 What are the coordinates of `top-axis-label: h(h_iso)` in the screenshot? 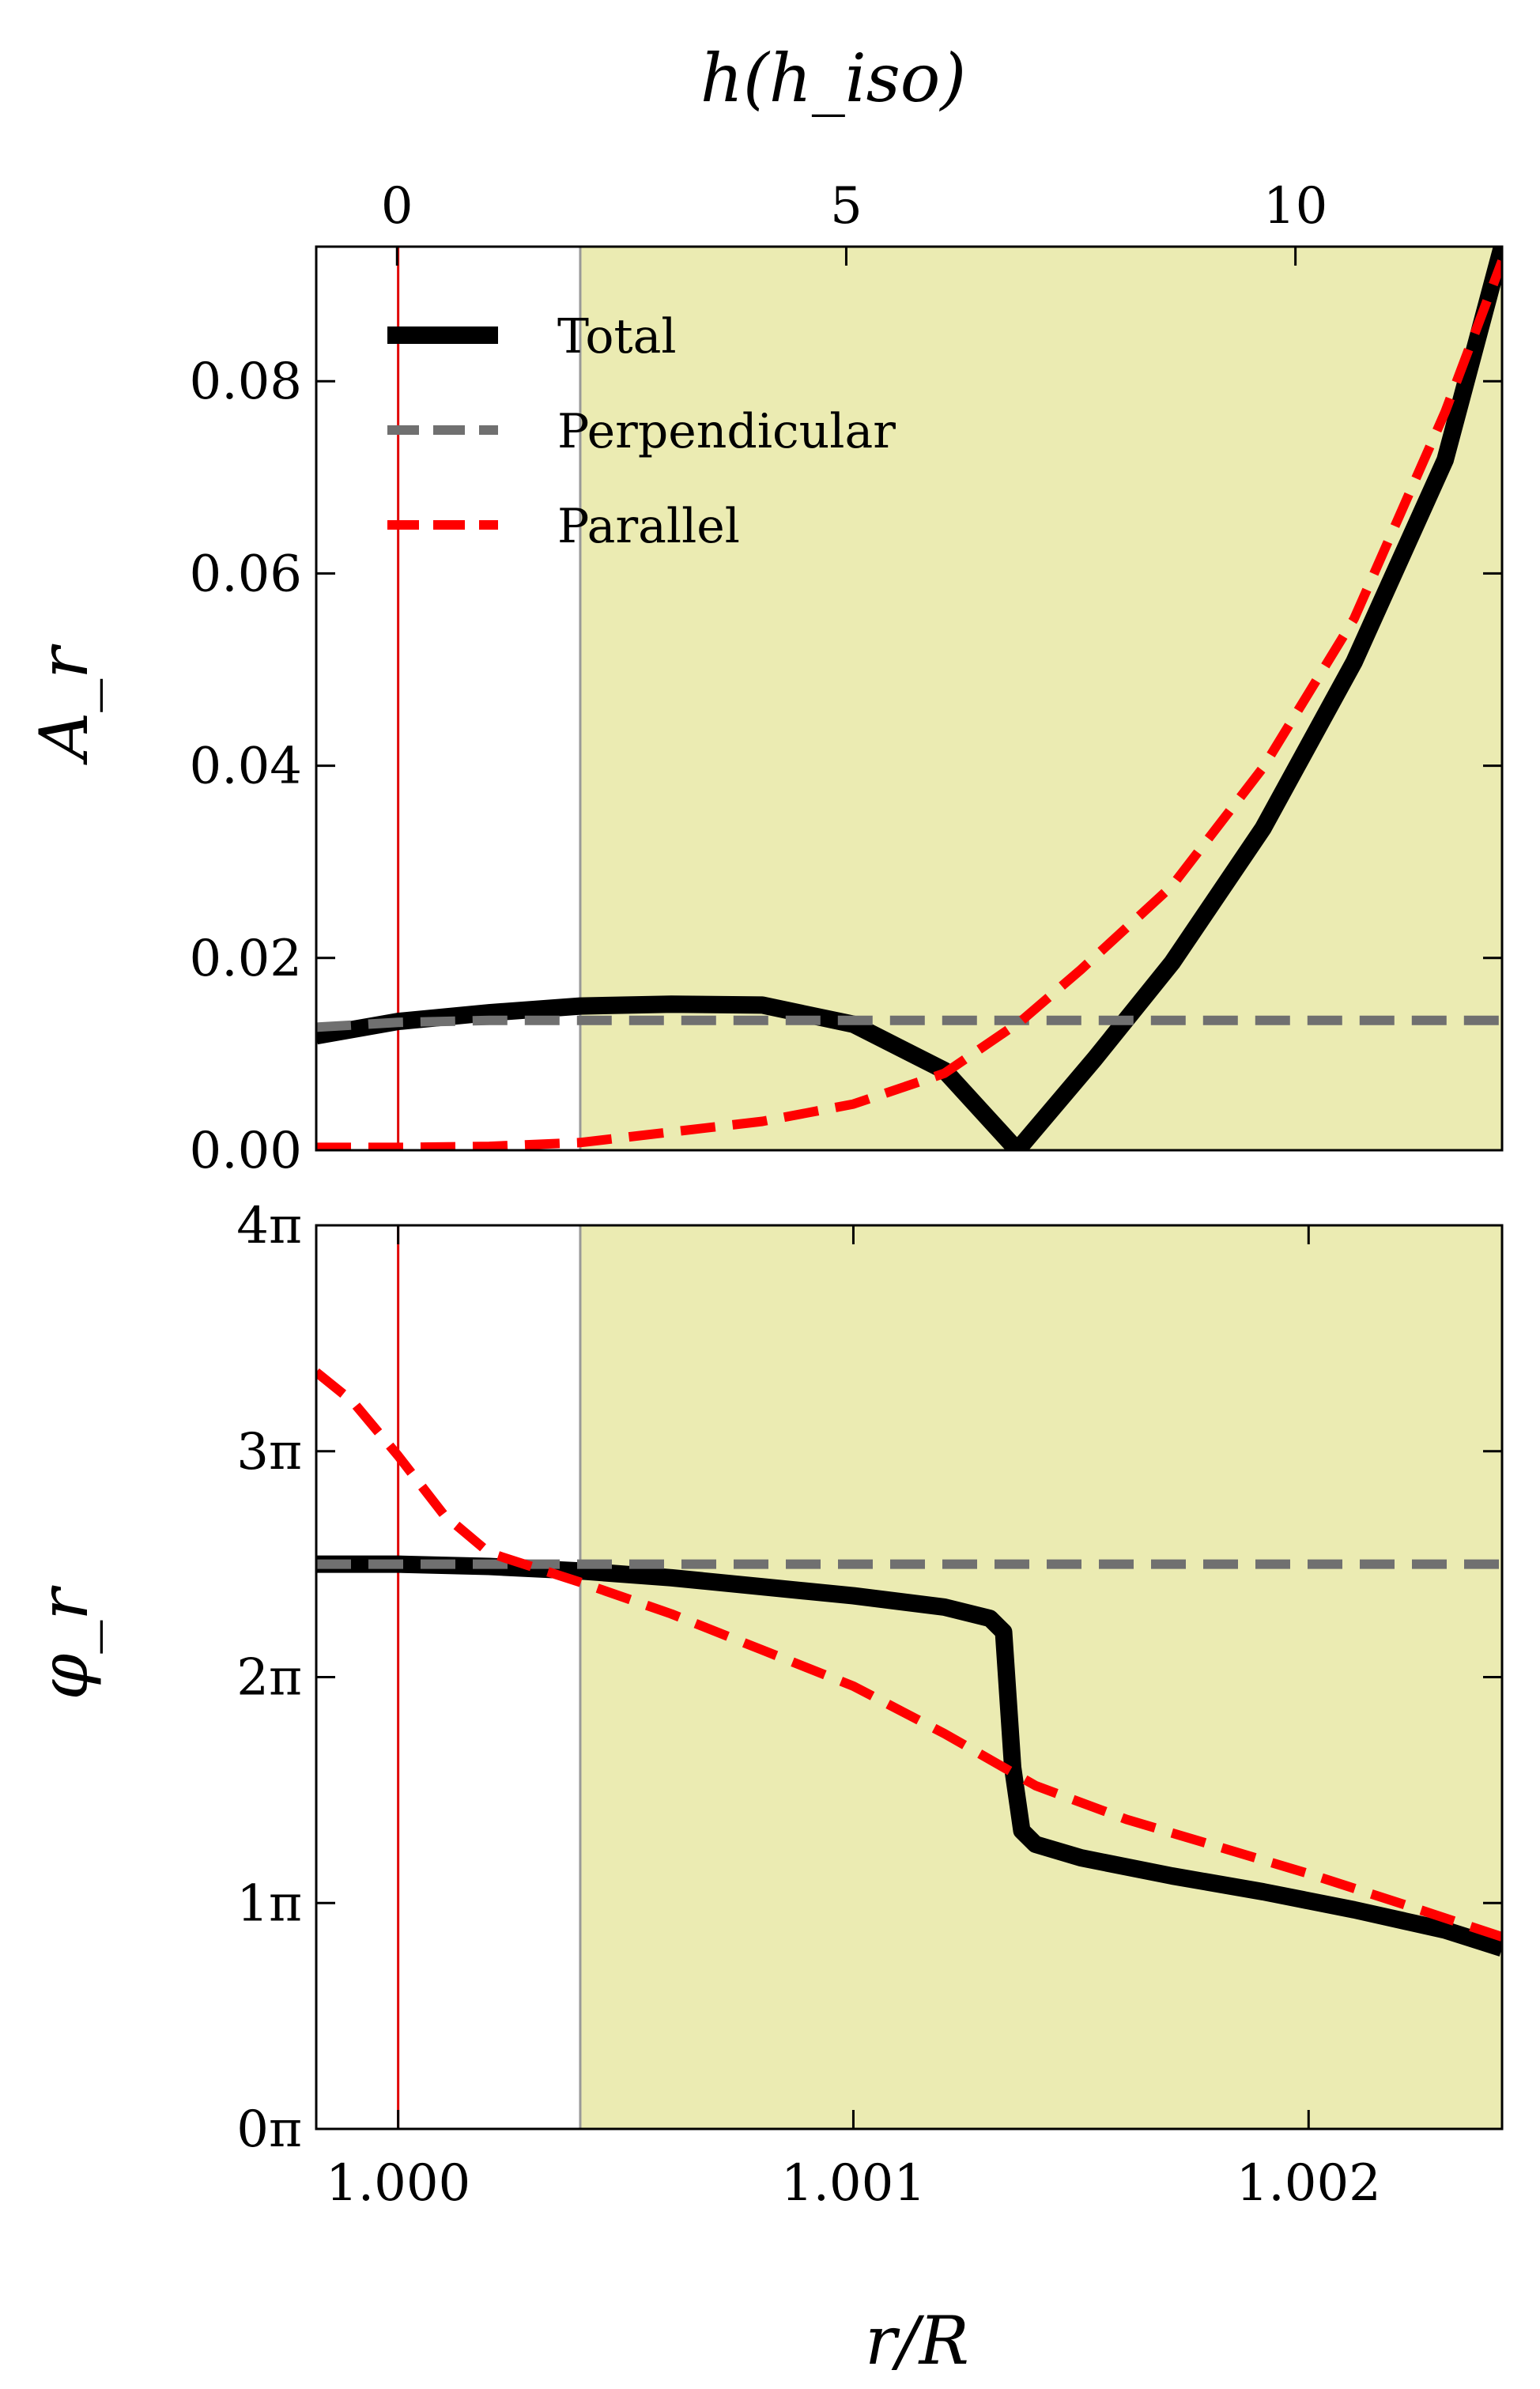 It's located at (833, 78).